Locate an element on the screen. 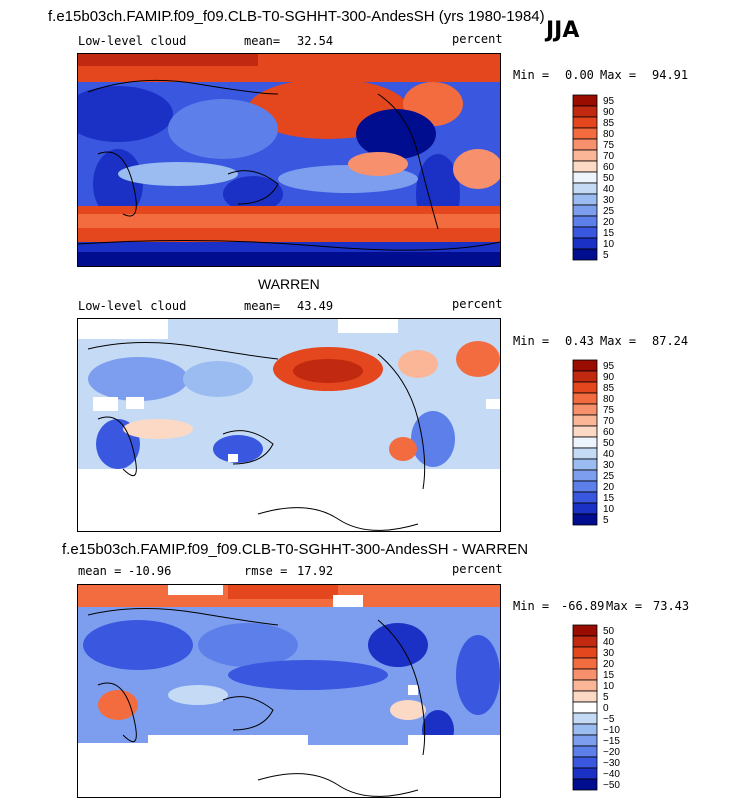  colorbar-label: 25 is located at coordinates (609, 476).